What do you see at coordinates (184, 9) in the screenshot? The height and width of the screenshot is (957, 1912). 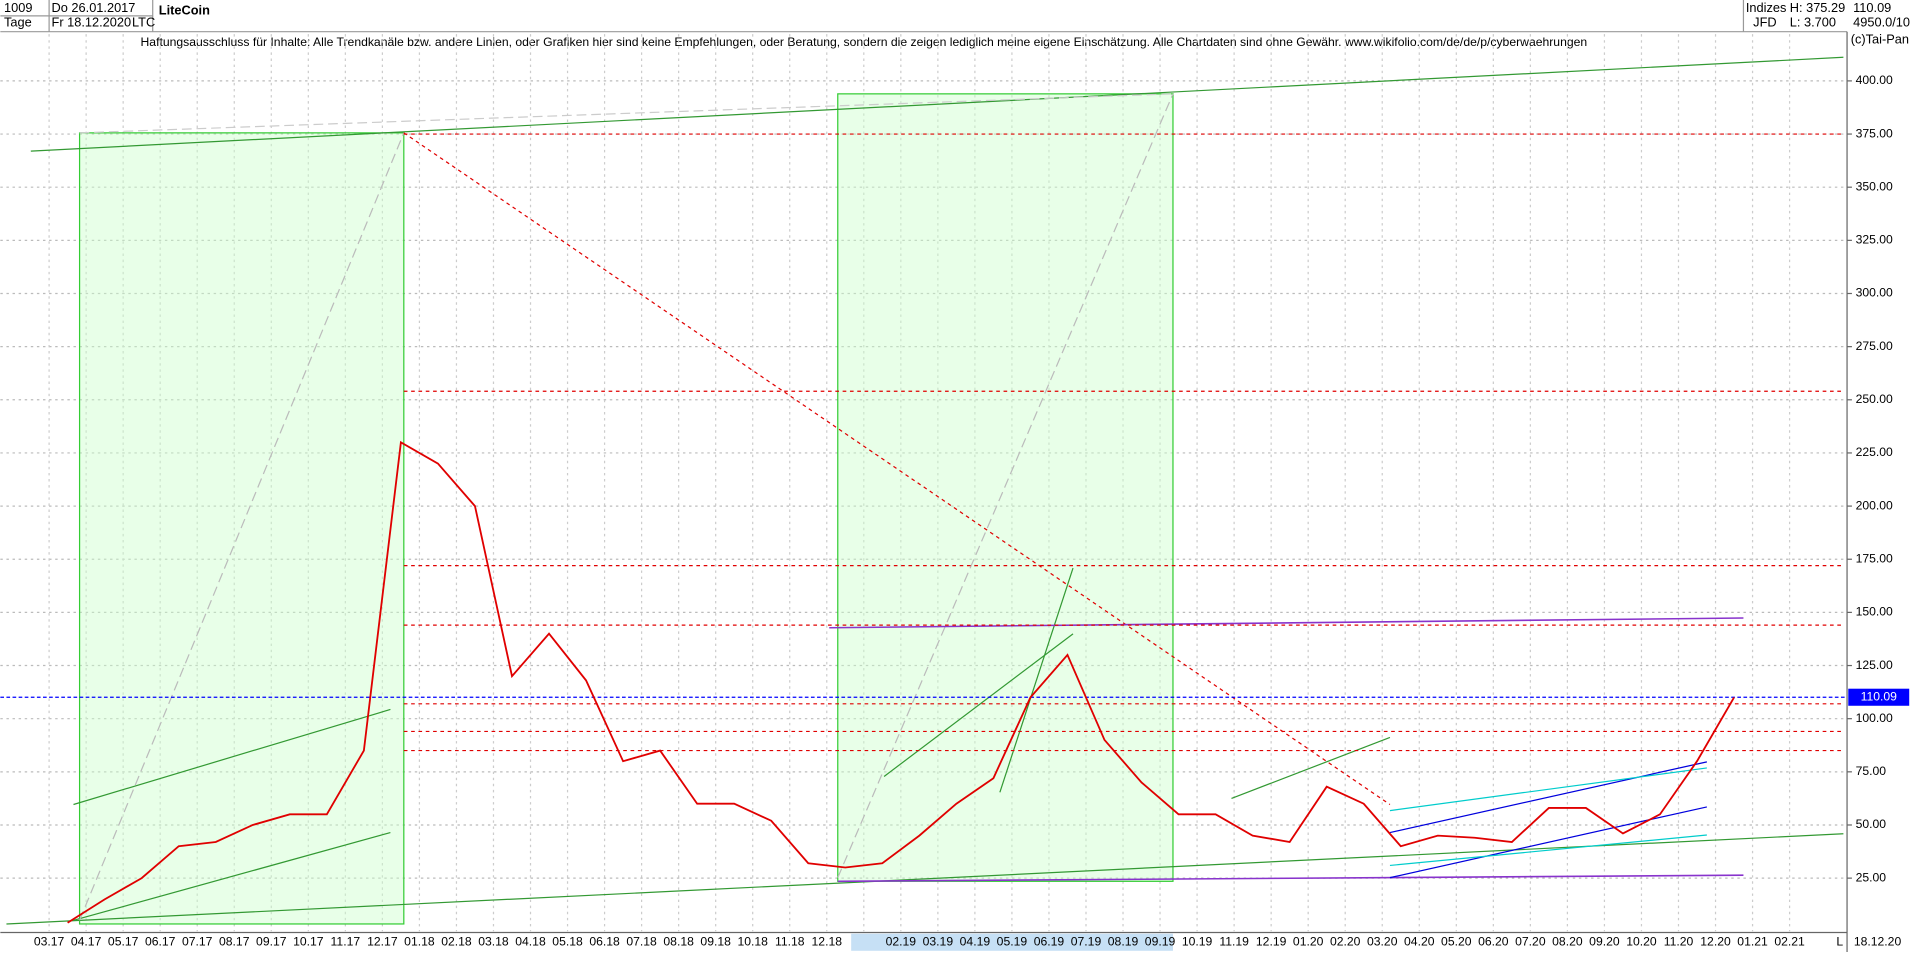 I see `instrument-name: LiteCoin` at bounding box center [184, 9].